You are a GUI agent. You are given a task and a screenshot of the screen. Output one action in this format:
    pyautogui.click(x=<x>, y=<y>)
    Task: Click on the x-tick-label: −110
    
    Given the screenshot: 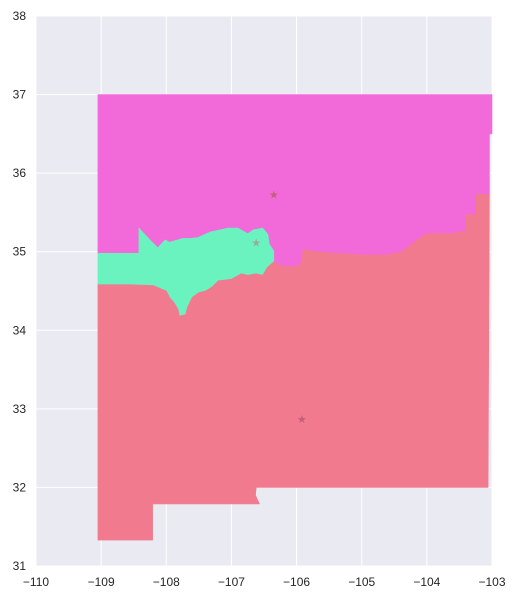 What is the action you would take?
    pyautogui.click(x=36, y=582)
    